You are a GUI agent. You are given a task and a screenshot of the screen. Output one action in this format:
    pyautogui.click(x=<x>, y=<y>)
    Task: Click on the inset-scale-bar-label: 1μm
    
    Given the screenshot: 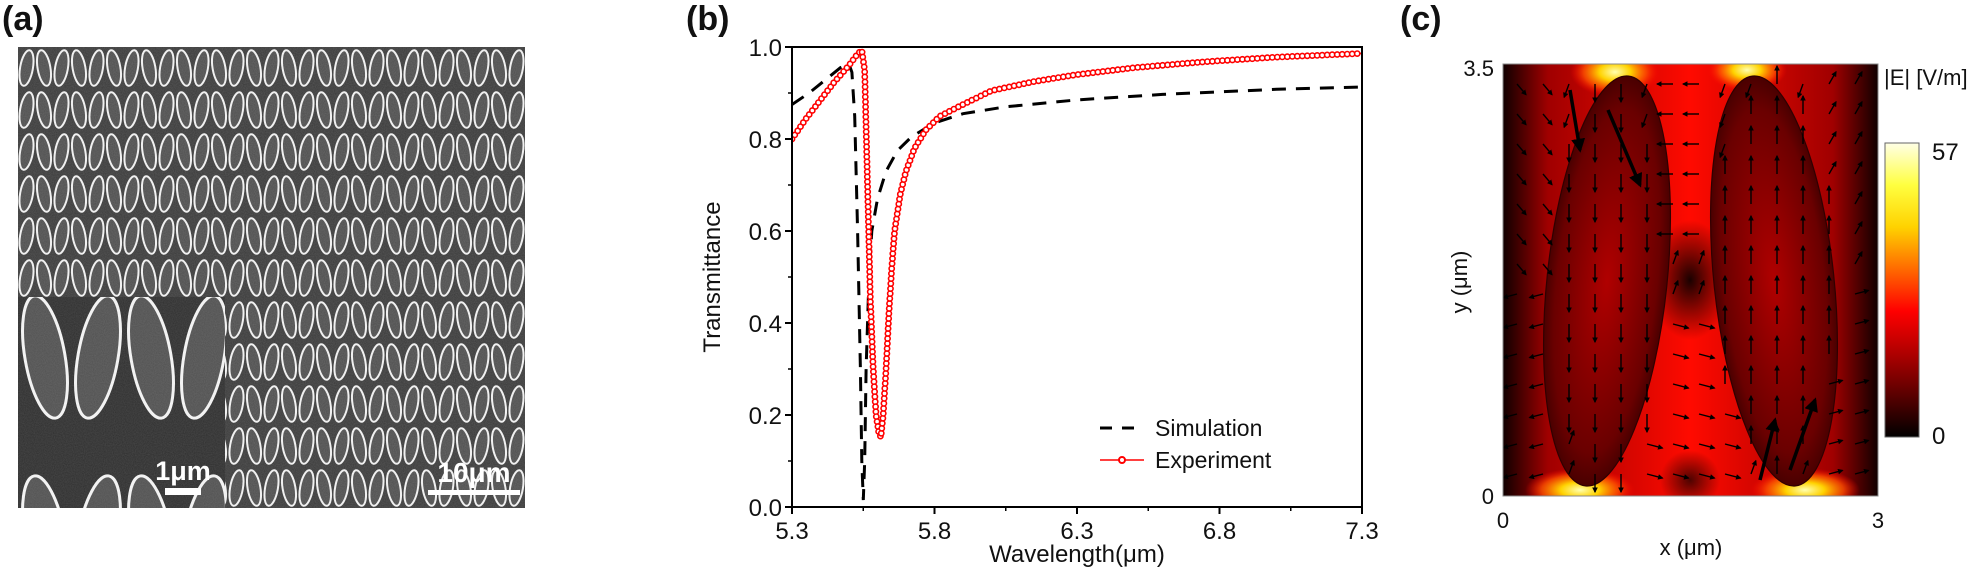 What is the action you would take?
    pyautogui.click(x=183, y=471)
    